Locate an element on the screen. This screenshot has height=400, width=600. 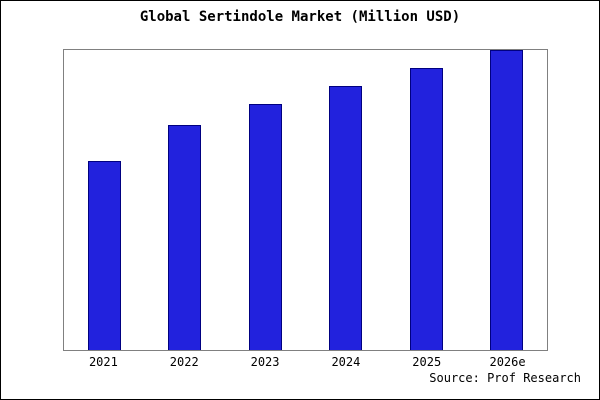
x-tick-label-2025: 2025 is located at coordinates (427, 362).